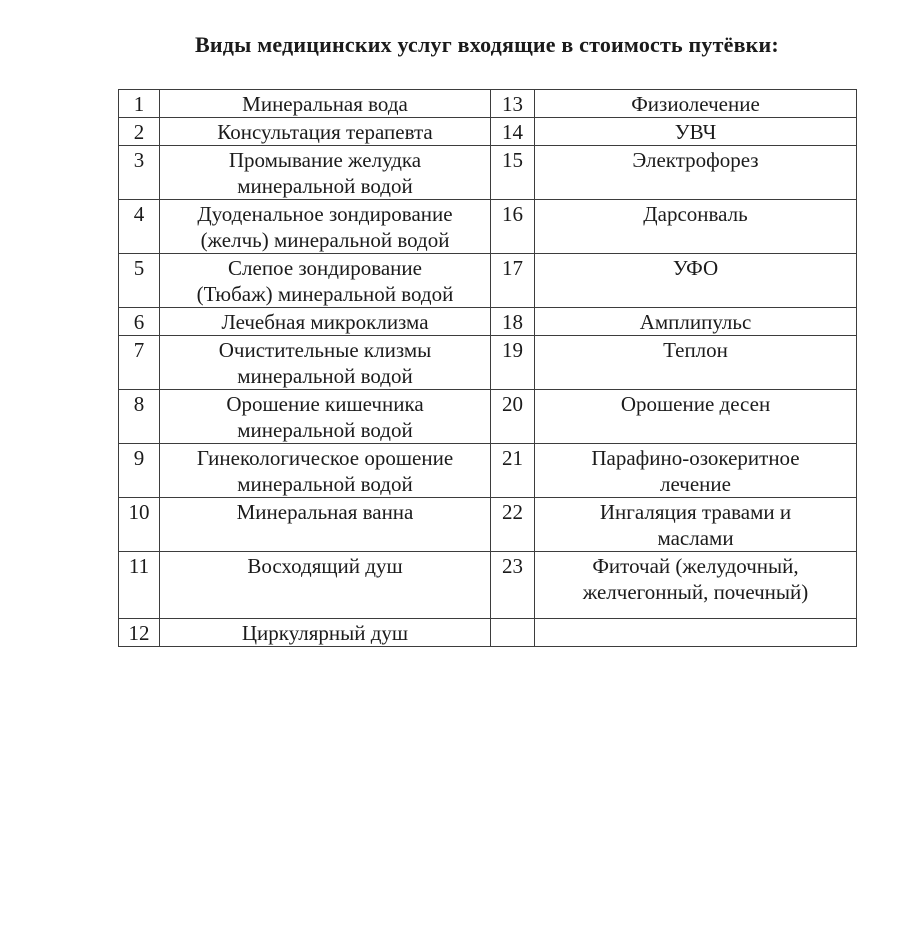  I want to click on table-row: 6 Лечебная микроклизма 18 Амплипульс, so click(487, 321).